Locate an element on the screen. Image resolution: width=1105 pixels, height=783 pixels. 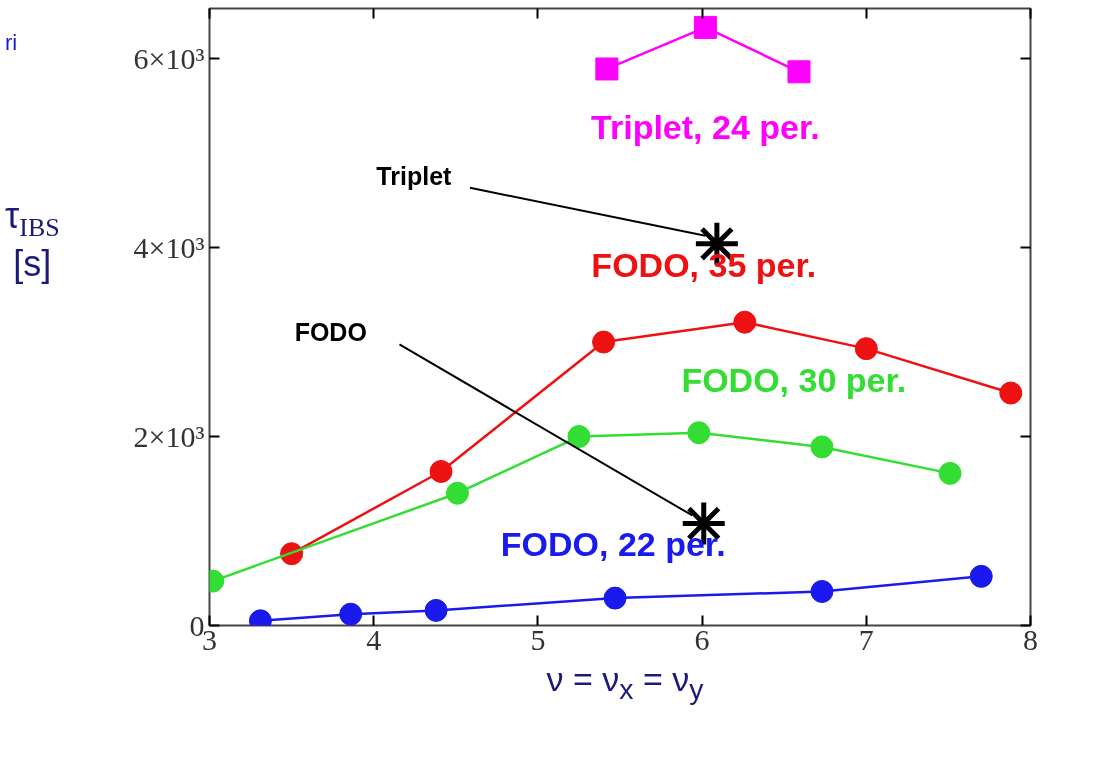
x-tick-label: 5 is located at coordinates (538, 639).